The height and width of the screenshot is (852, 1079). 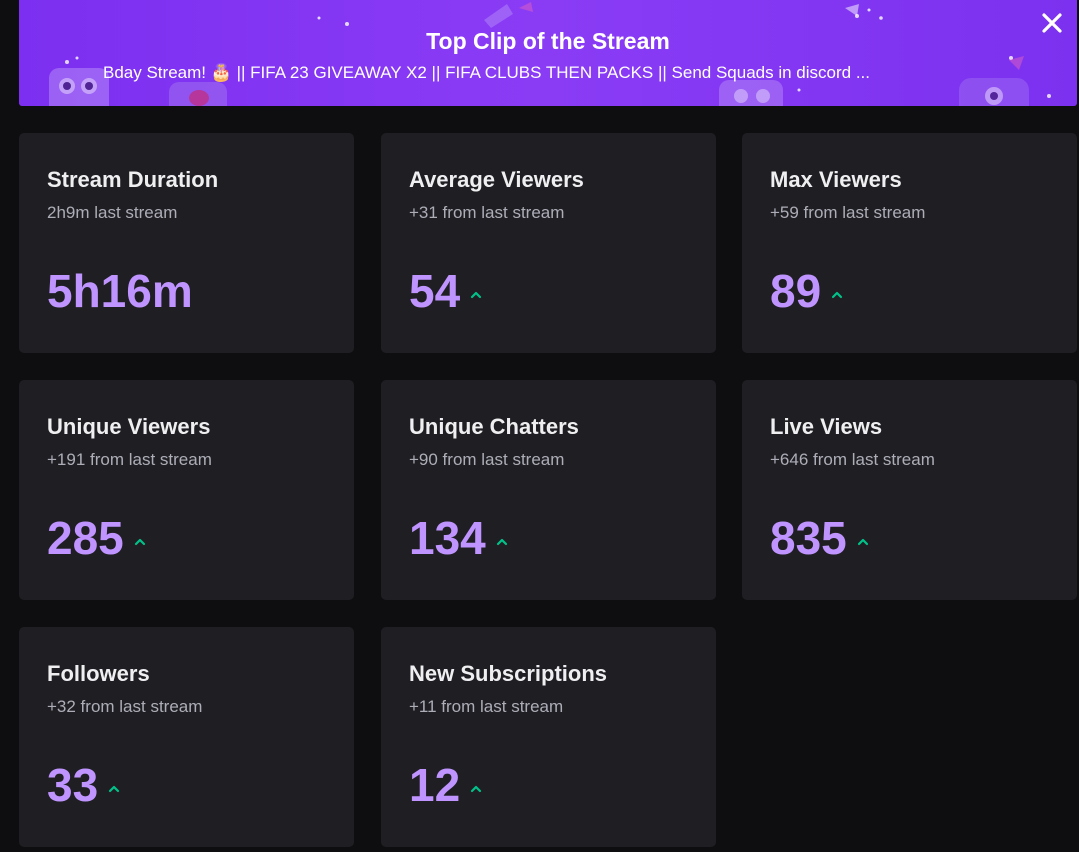 What do you see at coordinates (85, 538) in the screenshot?
I see `stat-value: 285` at bounding box center [85, 538].